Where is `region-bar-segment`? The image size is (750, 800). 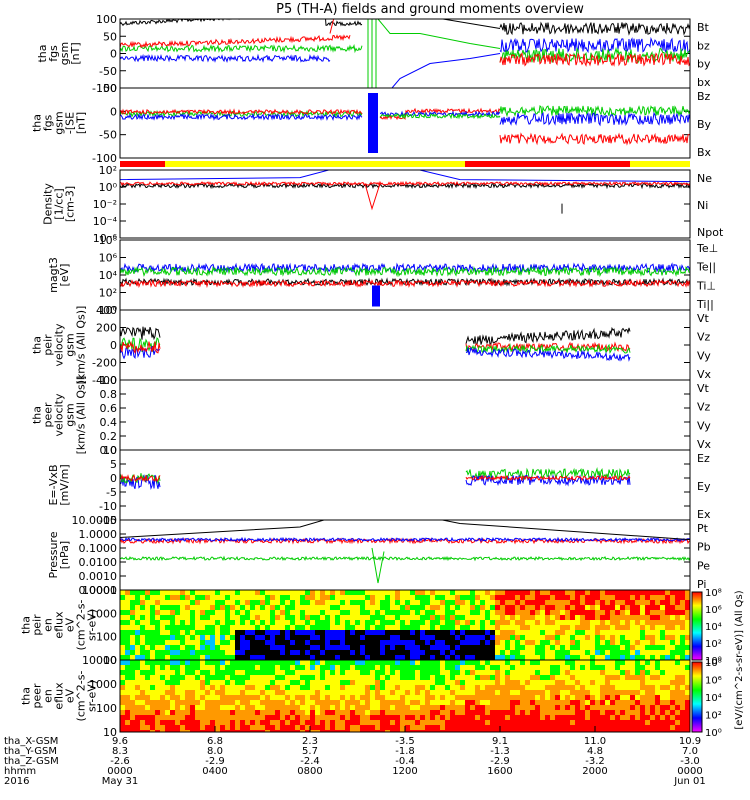 region-bar-segment is located at coordinates (547, 164).